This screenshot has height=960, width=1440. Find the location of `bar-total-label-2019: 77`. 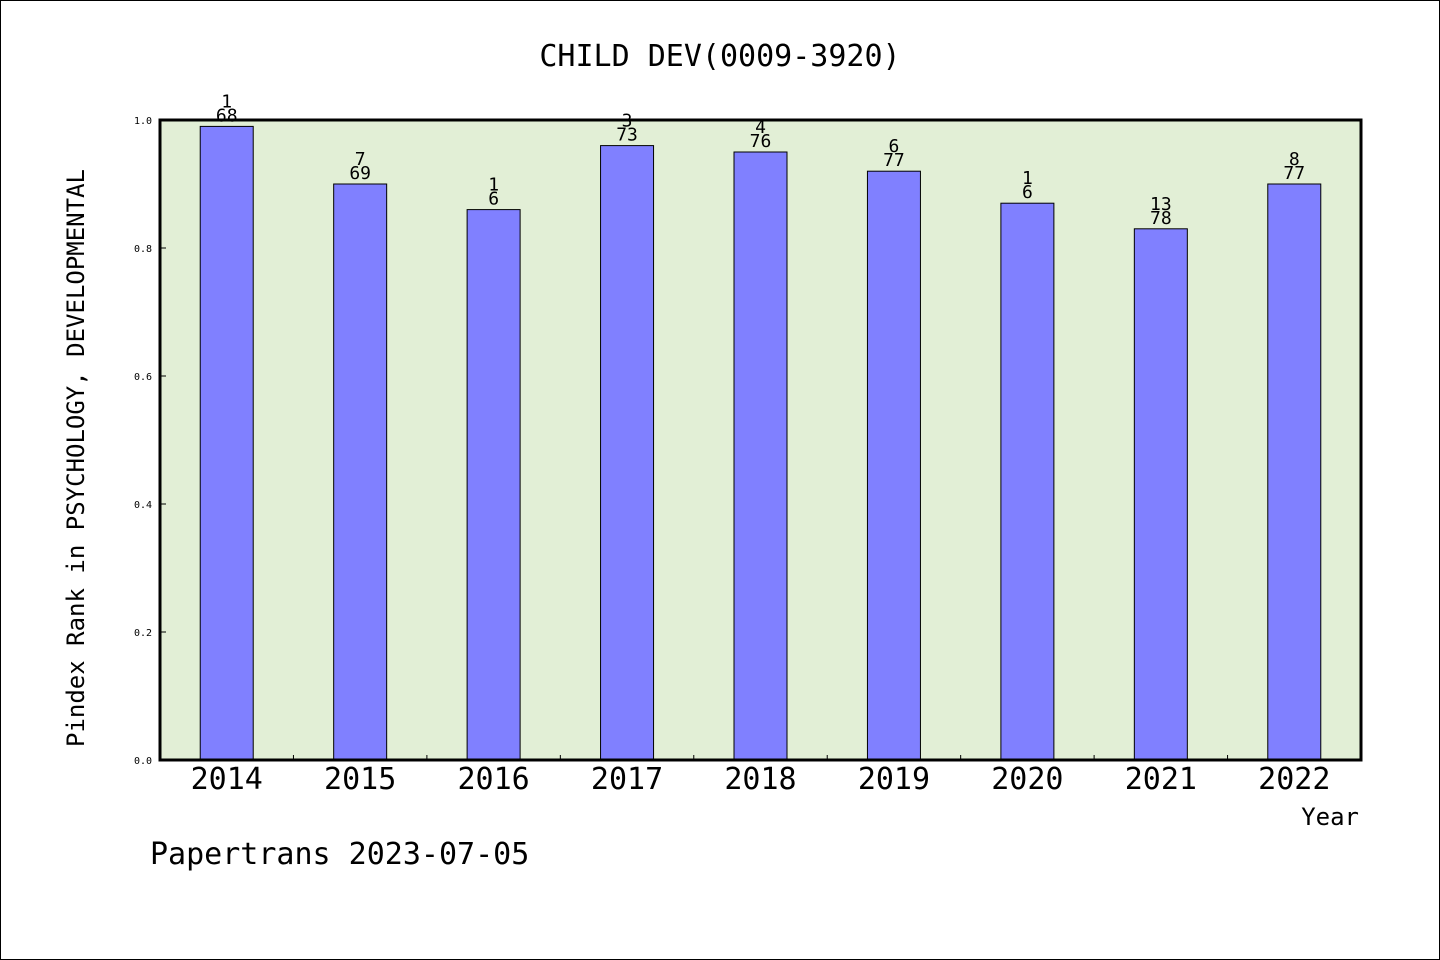

bar-total-label-2019: 77 is located at coordinates (894, 160).